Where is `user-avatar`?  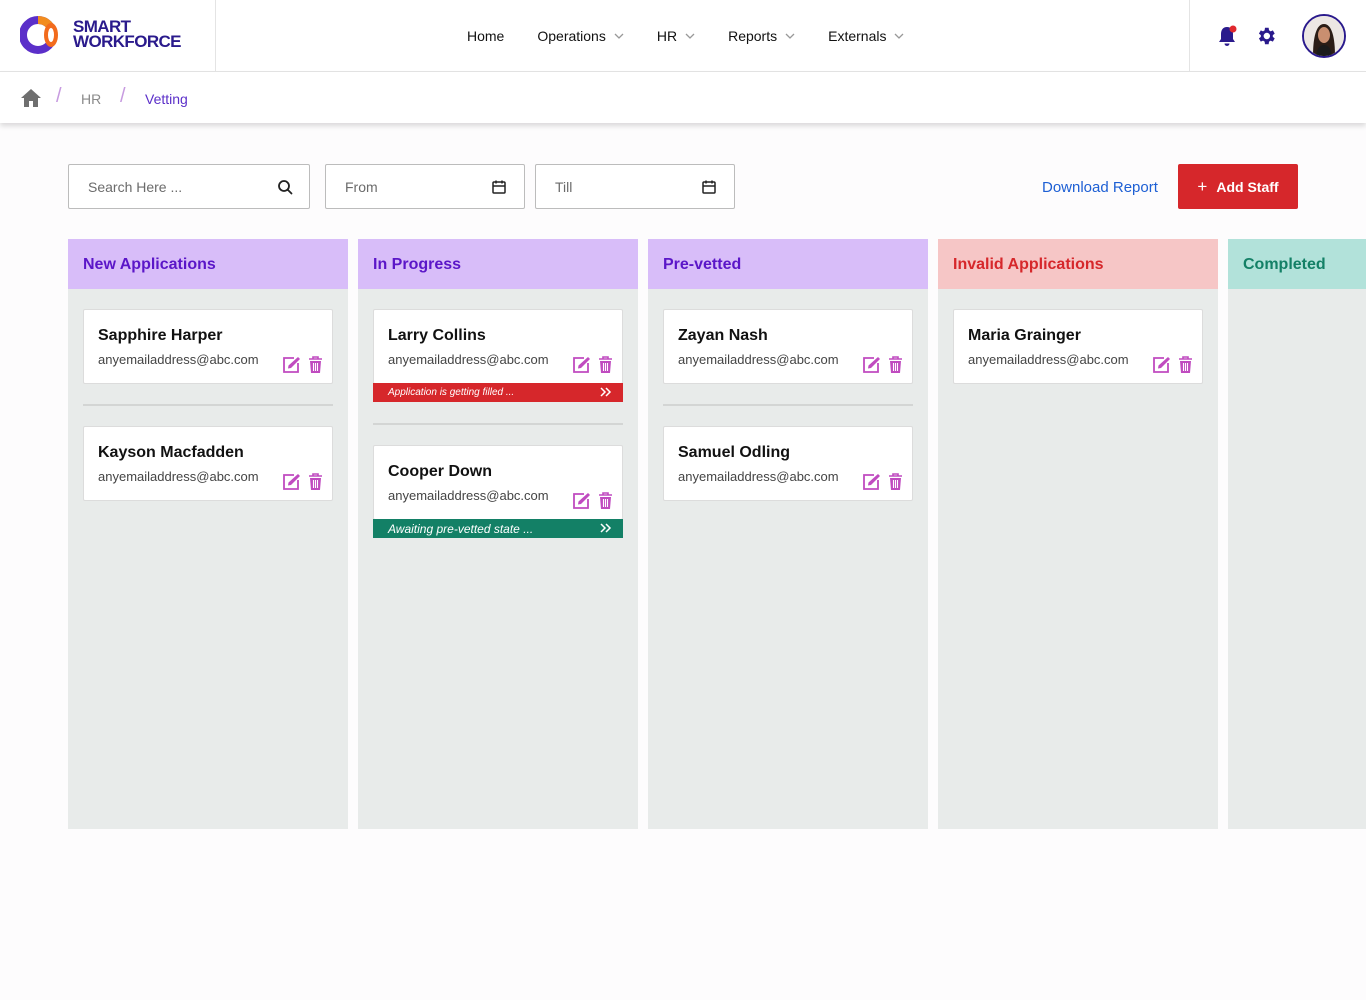 user-avatar is located at coordinates (1324, 36).